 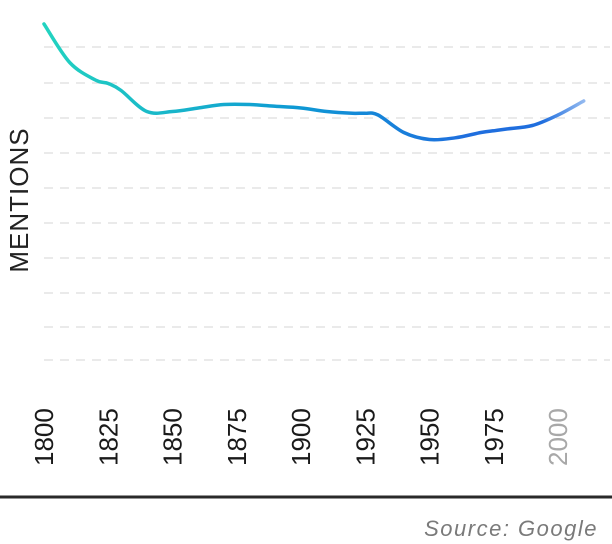 What do you see at coordinates (108, 437) in the screenshot?
I see `x-tick-1825: 1825` at bounding box center [108, 437].